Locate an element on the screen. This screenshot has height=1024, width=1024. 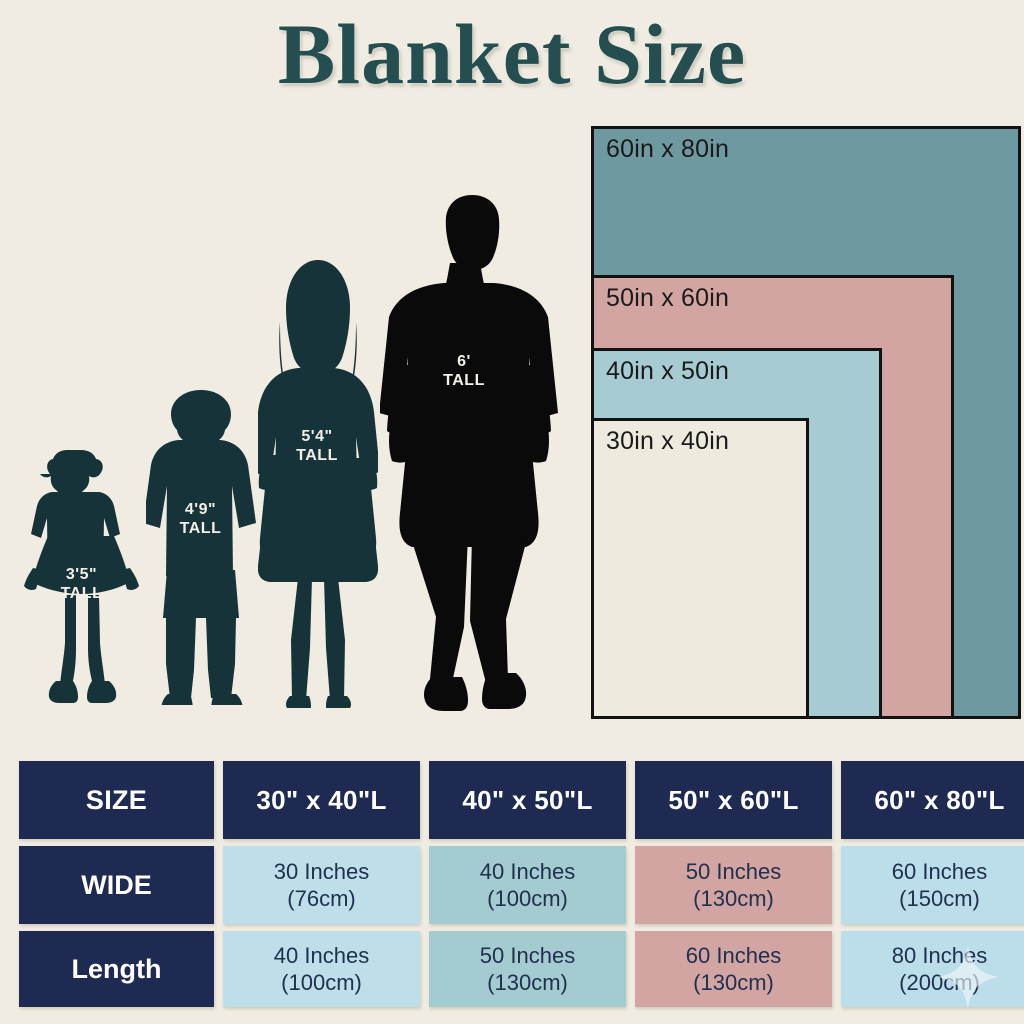
table-header-col-50x60: 50" x 60"L is located at coordinates (733, 800).